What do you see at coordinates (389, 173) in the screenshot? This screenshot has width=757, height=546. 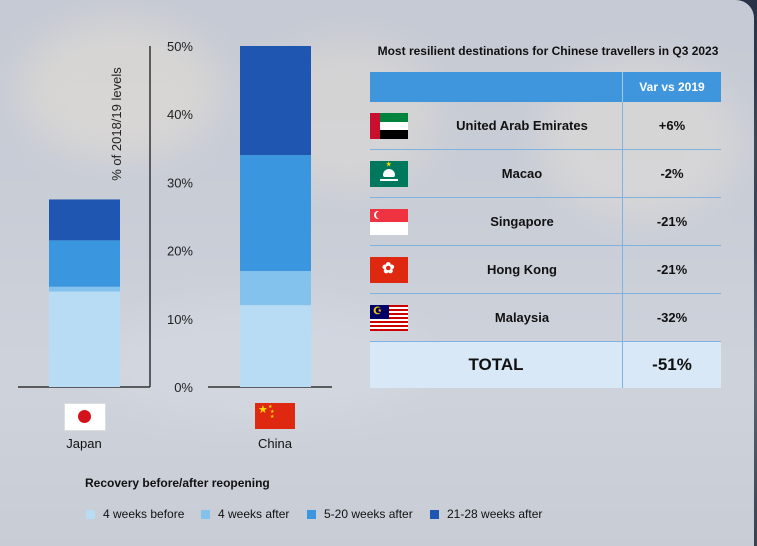 I see `macao-flag-icon: ★` at bounding box center [389, 173].